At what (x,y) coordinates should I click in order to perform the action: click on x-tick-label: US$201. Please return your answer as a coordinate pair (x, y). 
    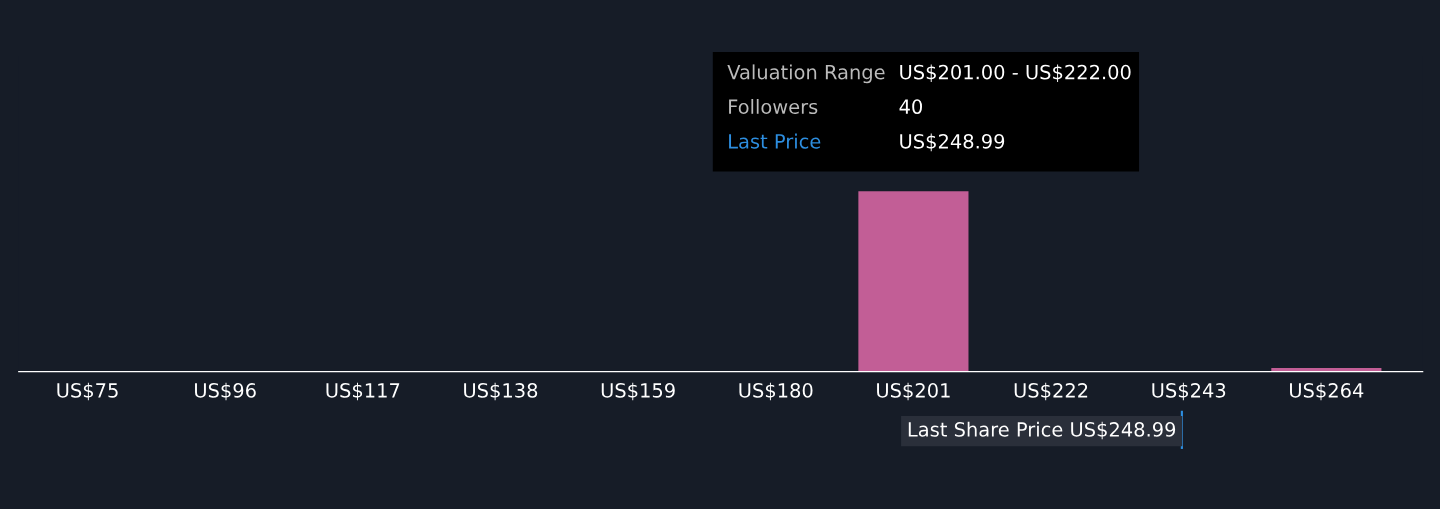
    Looking at the image, I should click on (913, 391).